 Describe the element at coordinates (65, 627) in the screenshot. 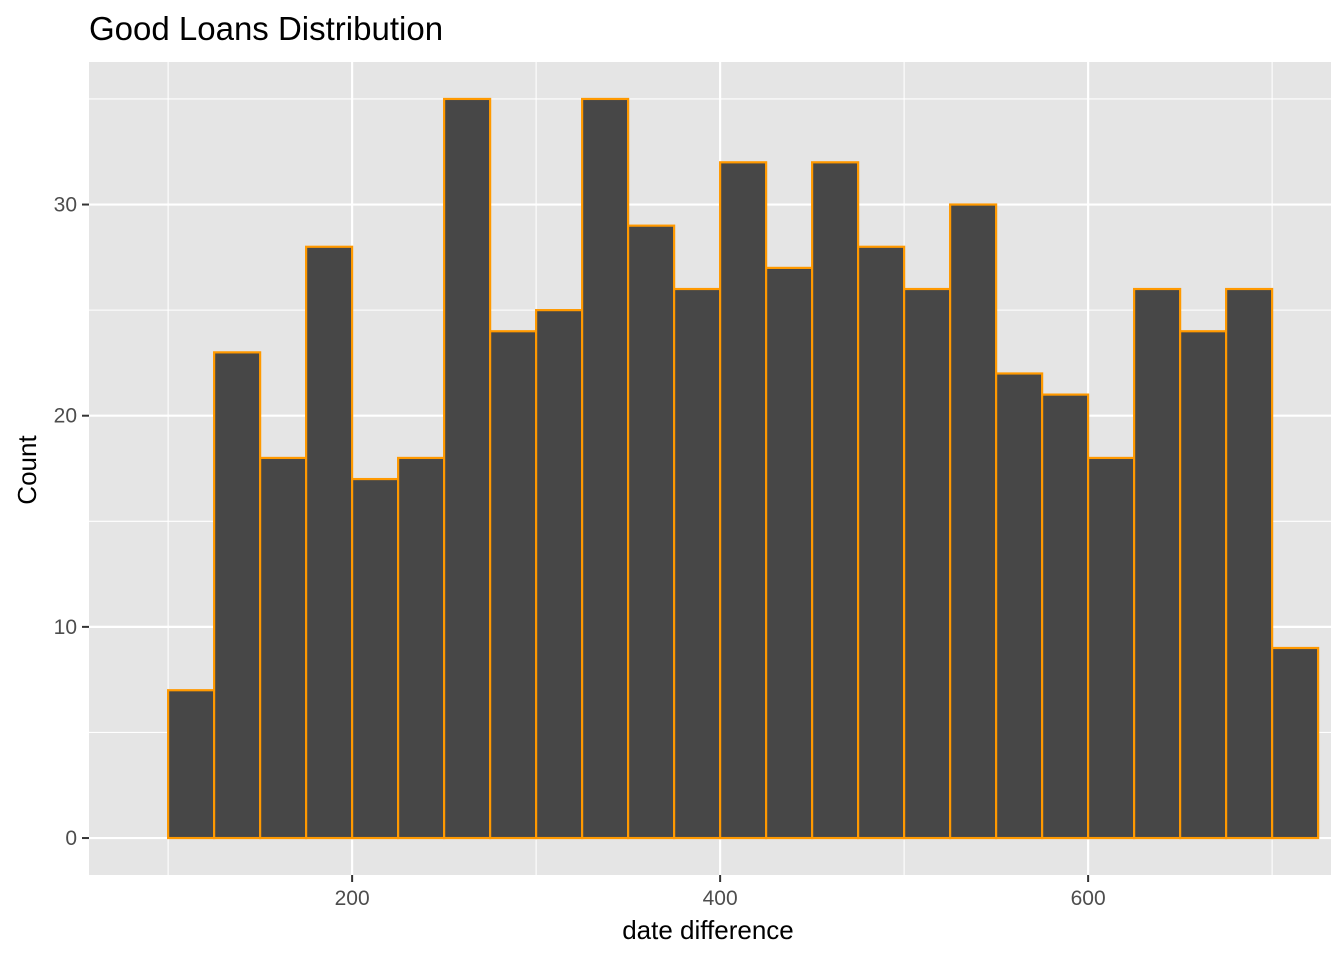

I see `y-tick-label: 10` at that location.